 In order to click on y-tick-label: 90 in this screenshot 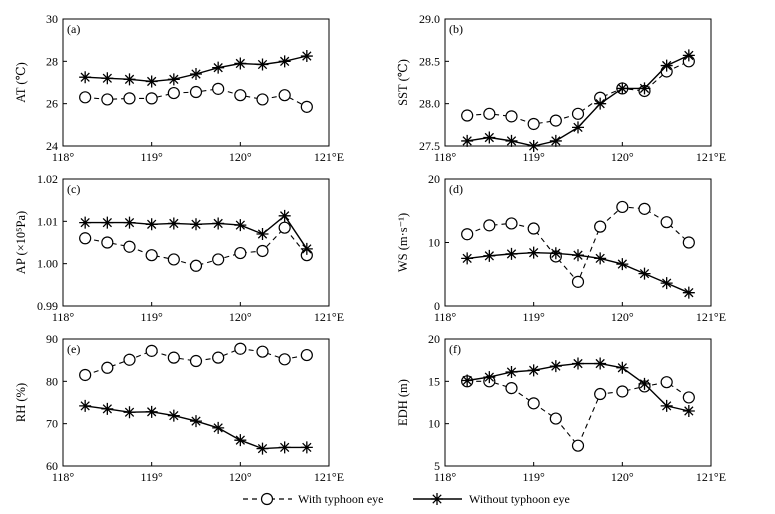, I will do `click(52, 339)`.